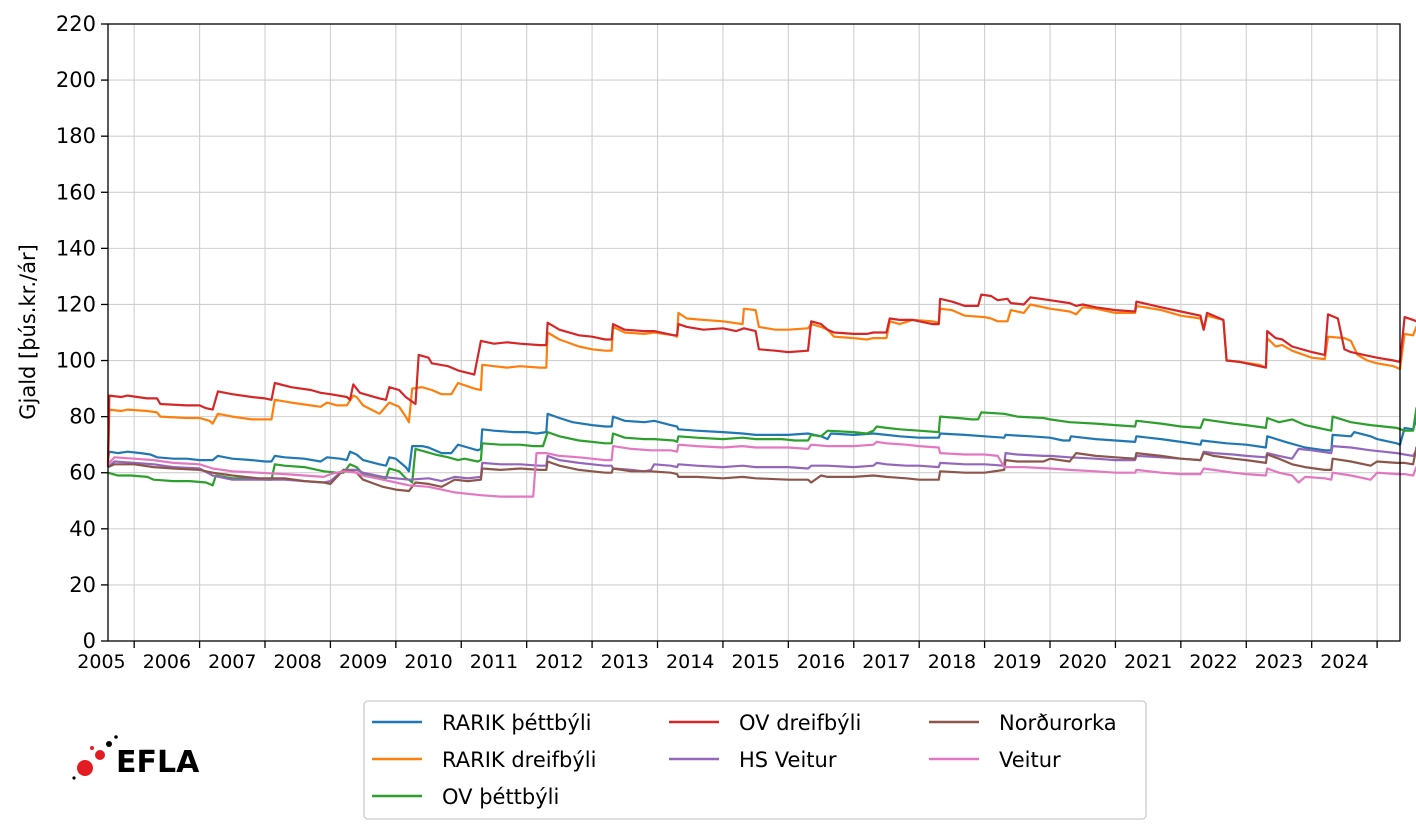  Describe the element at coordinates (76, 80) in the screenshot. I see `y-tick-label: 200` at that location.